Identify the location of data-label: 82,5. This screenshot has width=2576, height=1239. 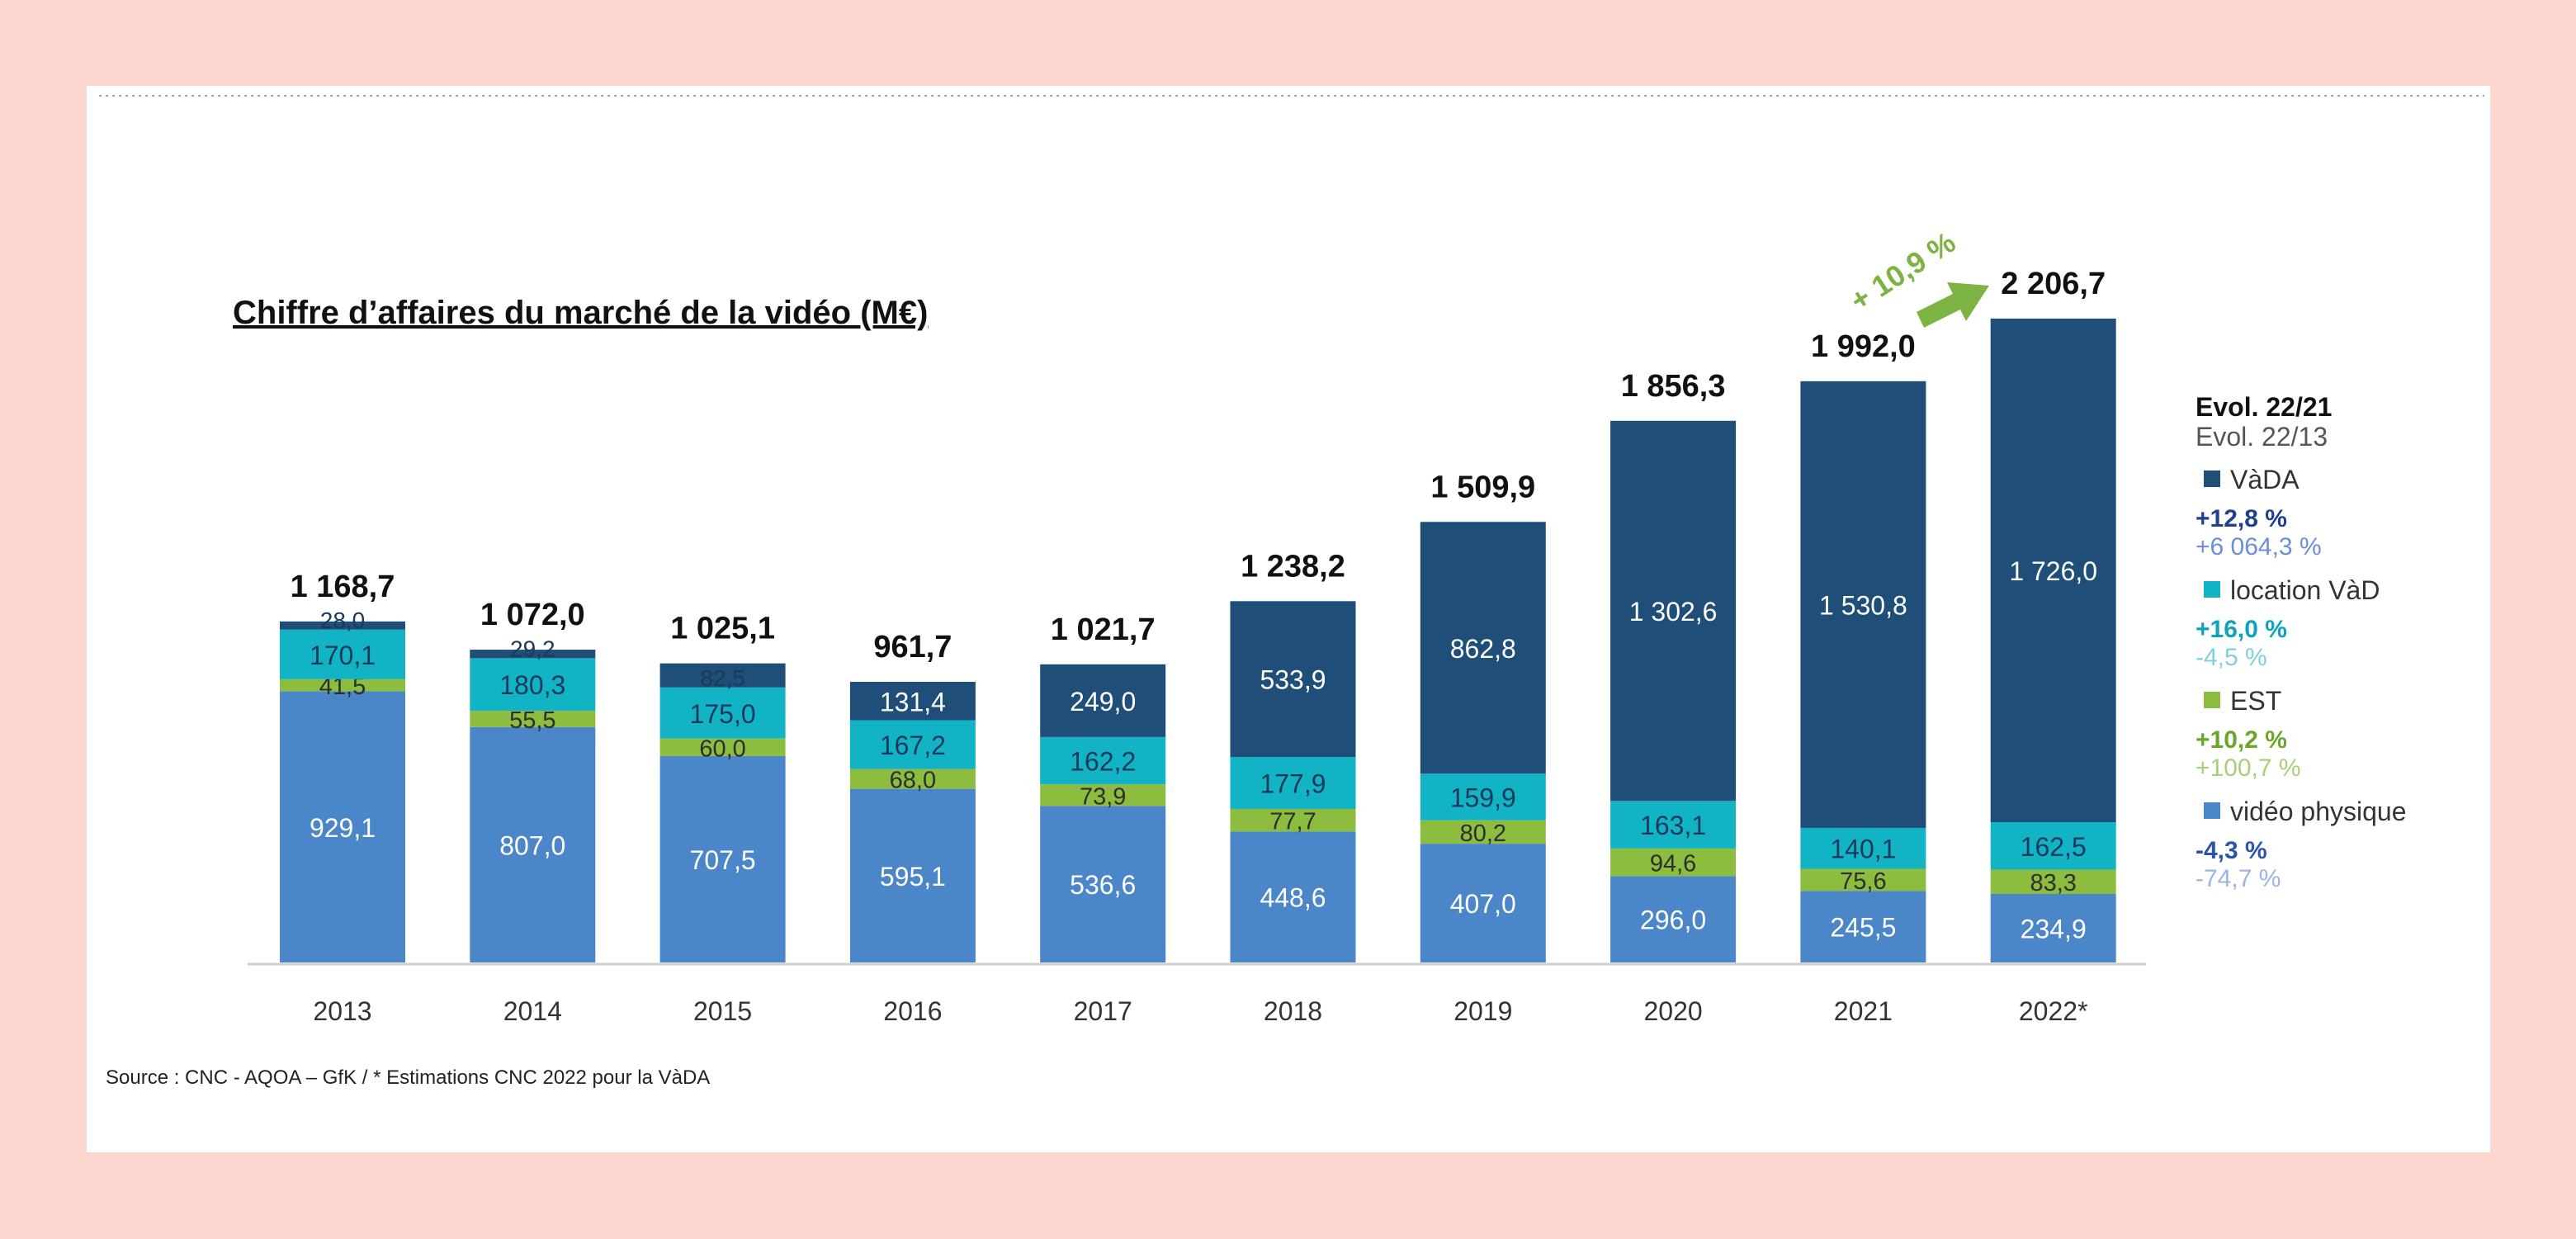
(722, 678).